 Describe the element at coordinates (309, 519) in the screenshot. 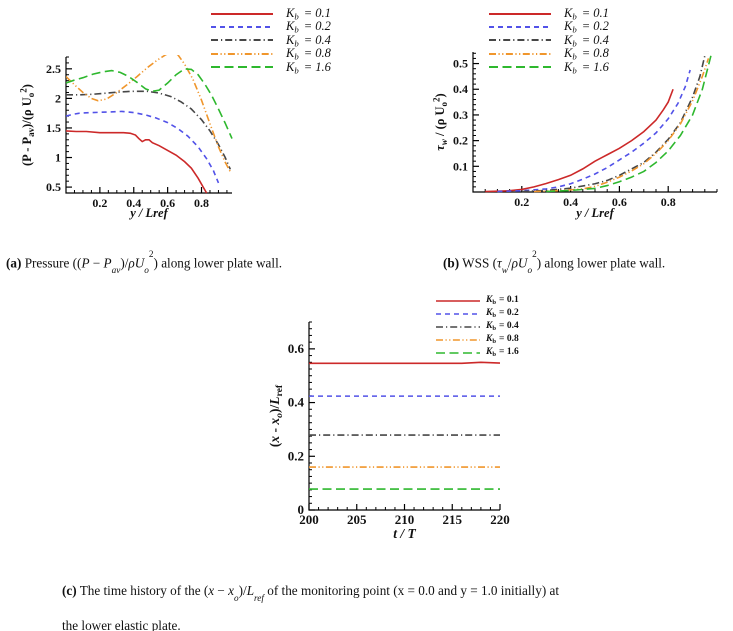

I see `svg-text: 200` at that location.